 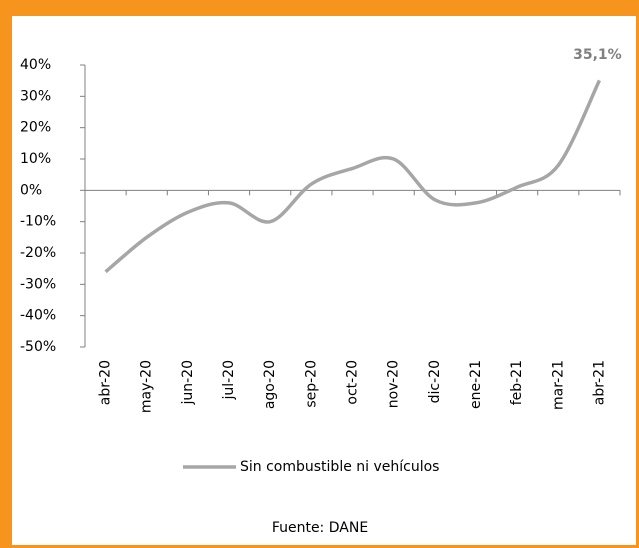 What do you see at coordinates (311, 384) in the screenshot?
I see `x-tick-label: sep-20` at bounding box center [311, 384].